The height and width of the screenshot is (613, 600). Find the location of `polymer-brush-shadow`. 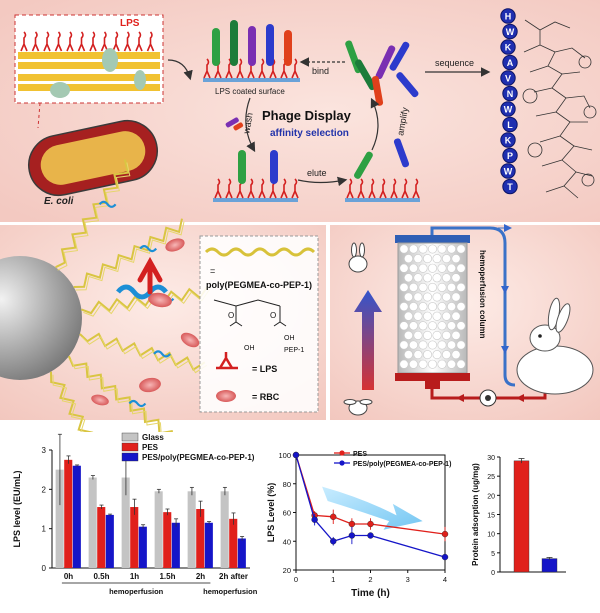

polymer-brush-shadow is located at coordinates (130, 256).